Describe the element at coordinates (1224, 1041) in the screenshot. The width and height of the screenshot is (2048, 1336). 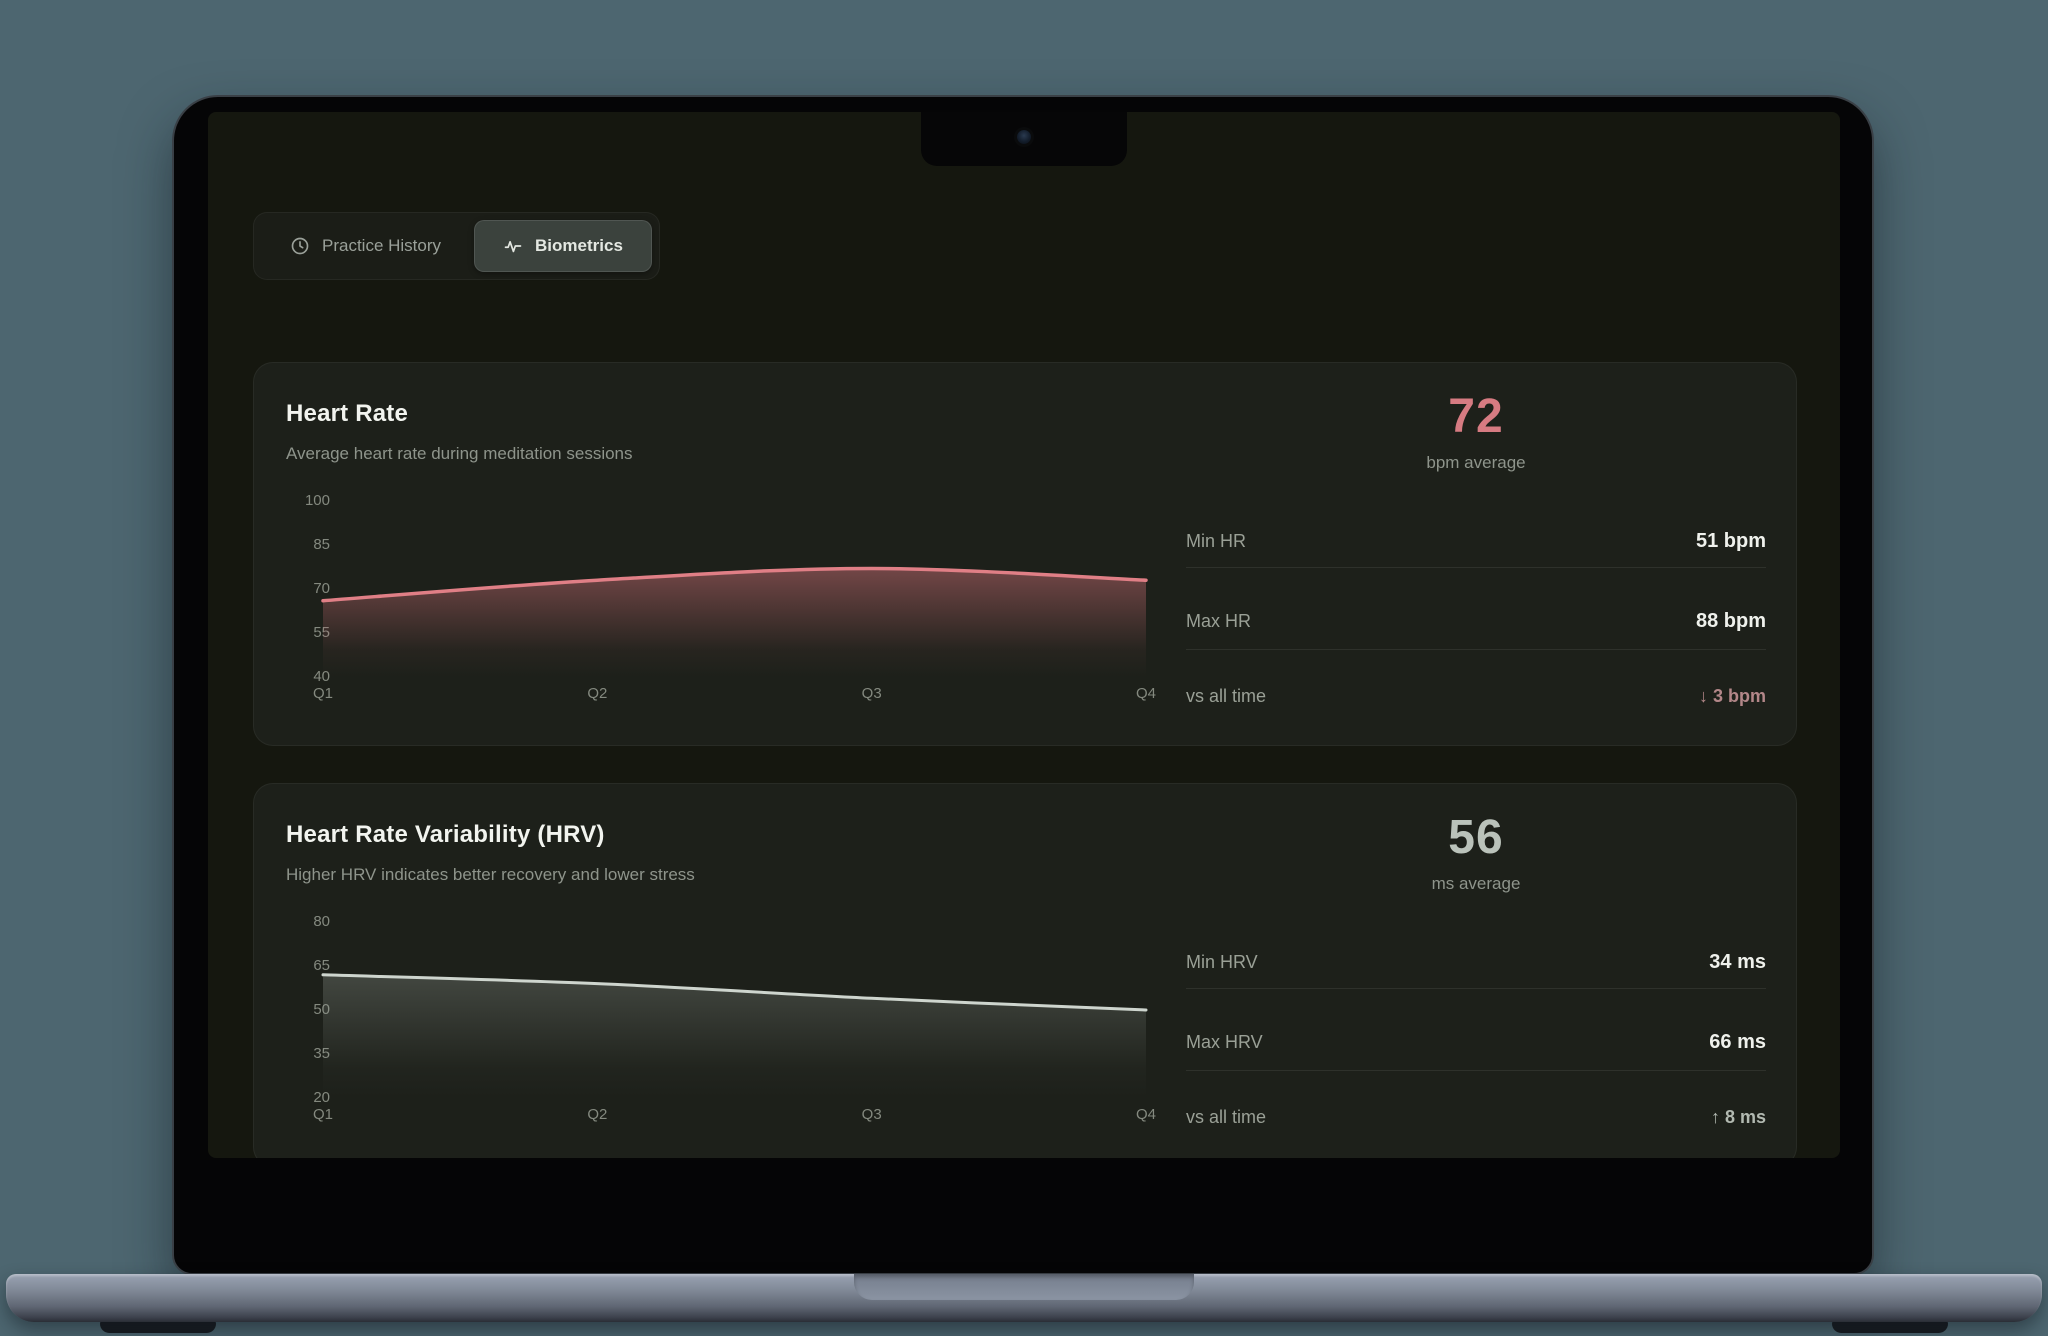
I see `stat-label: Max HRV` at that location.